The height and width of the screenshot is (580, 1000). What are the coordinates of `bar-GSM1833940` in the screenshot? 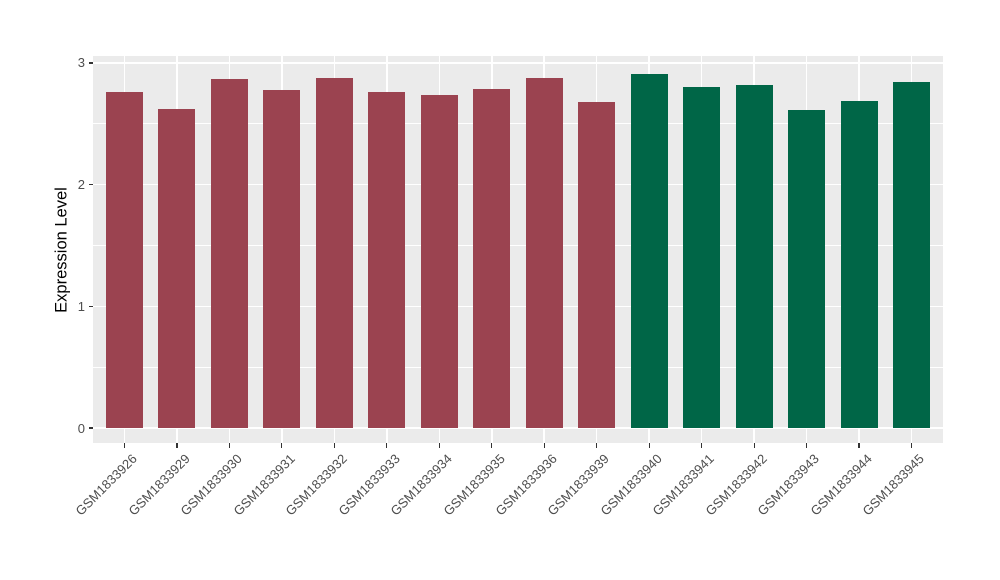 It's located at (649, 250).